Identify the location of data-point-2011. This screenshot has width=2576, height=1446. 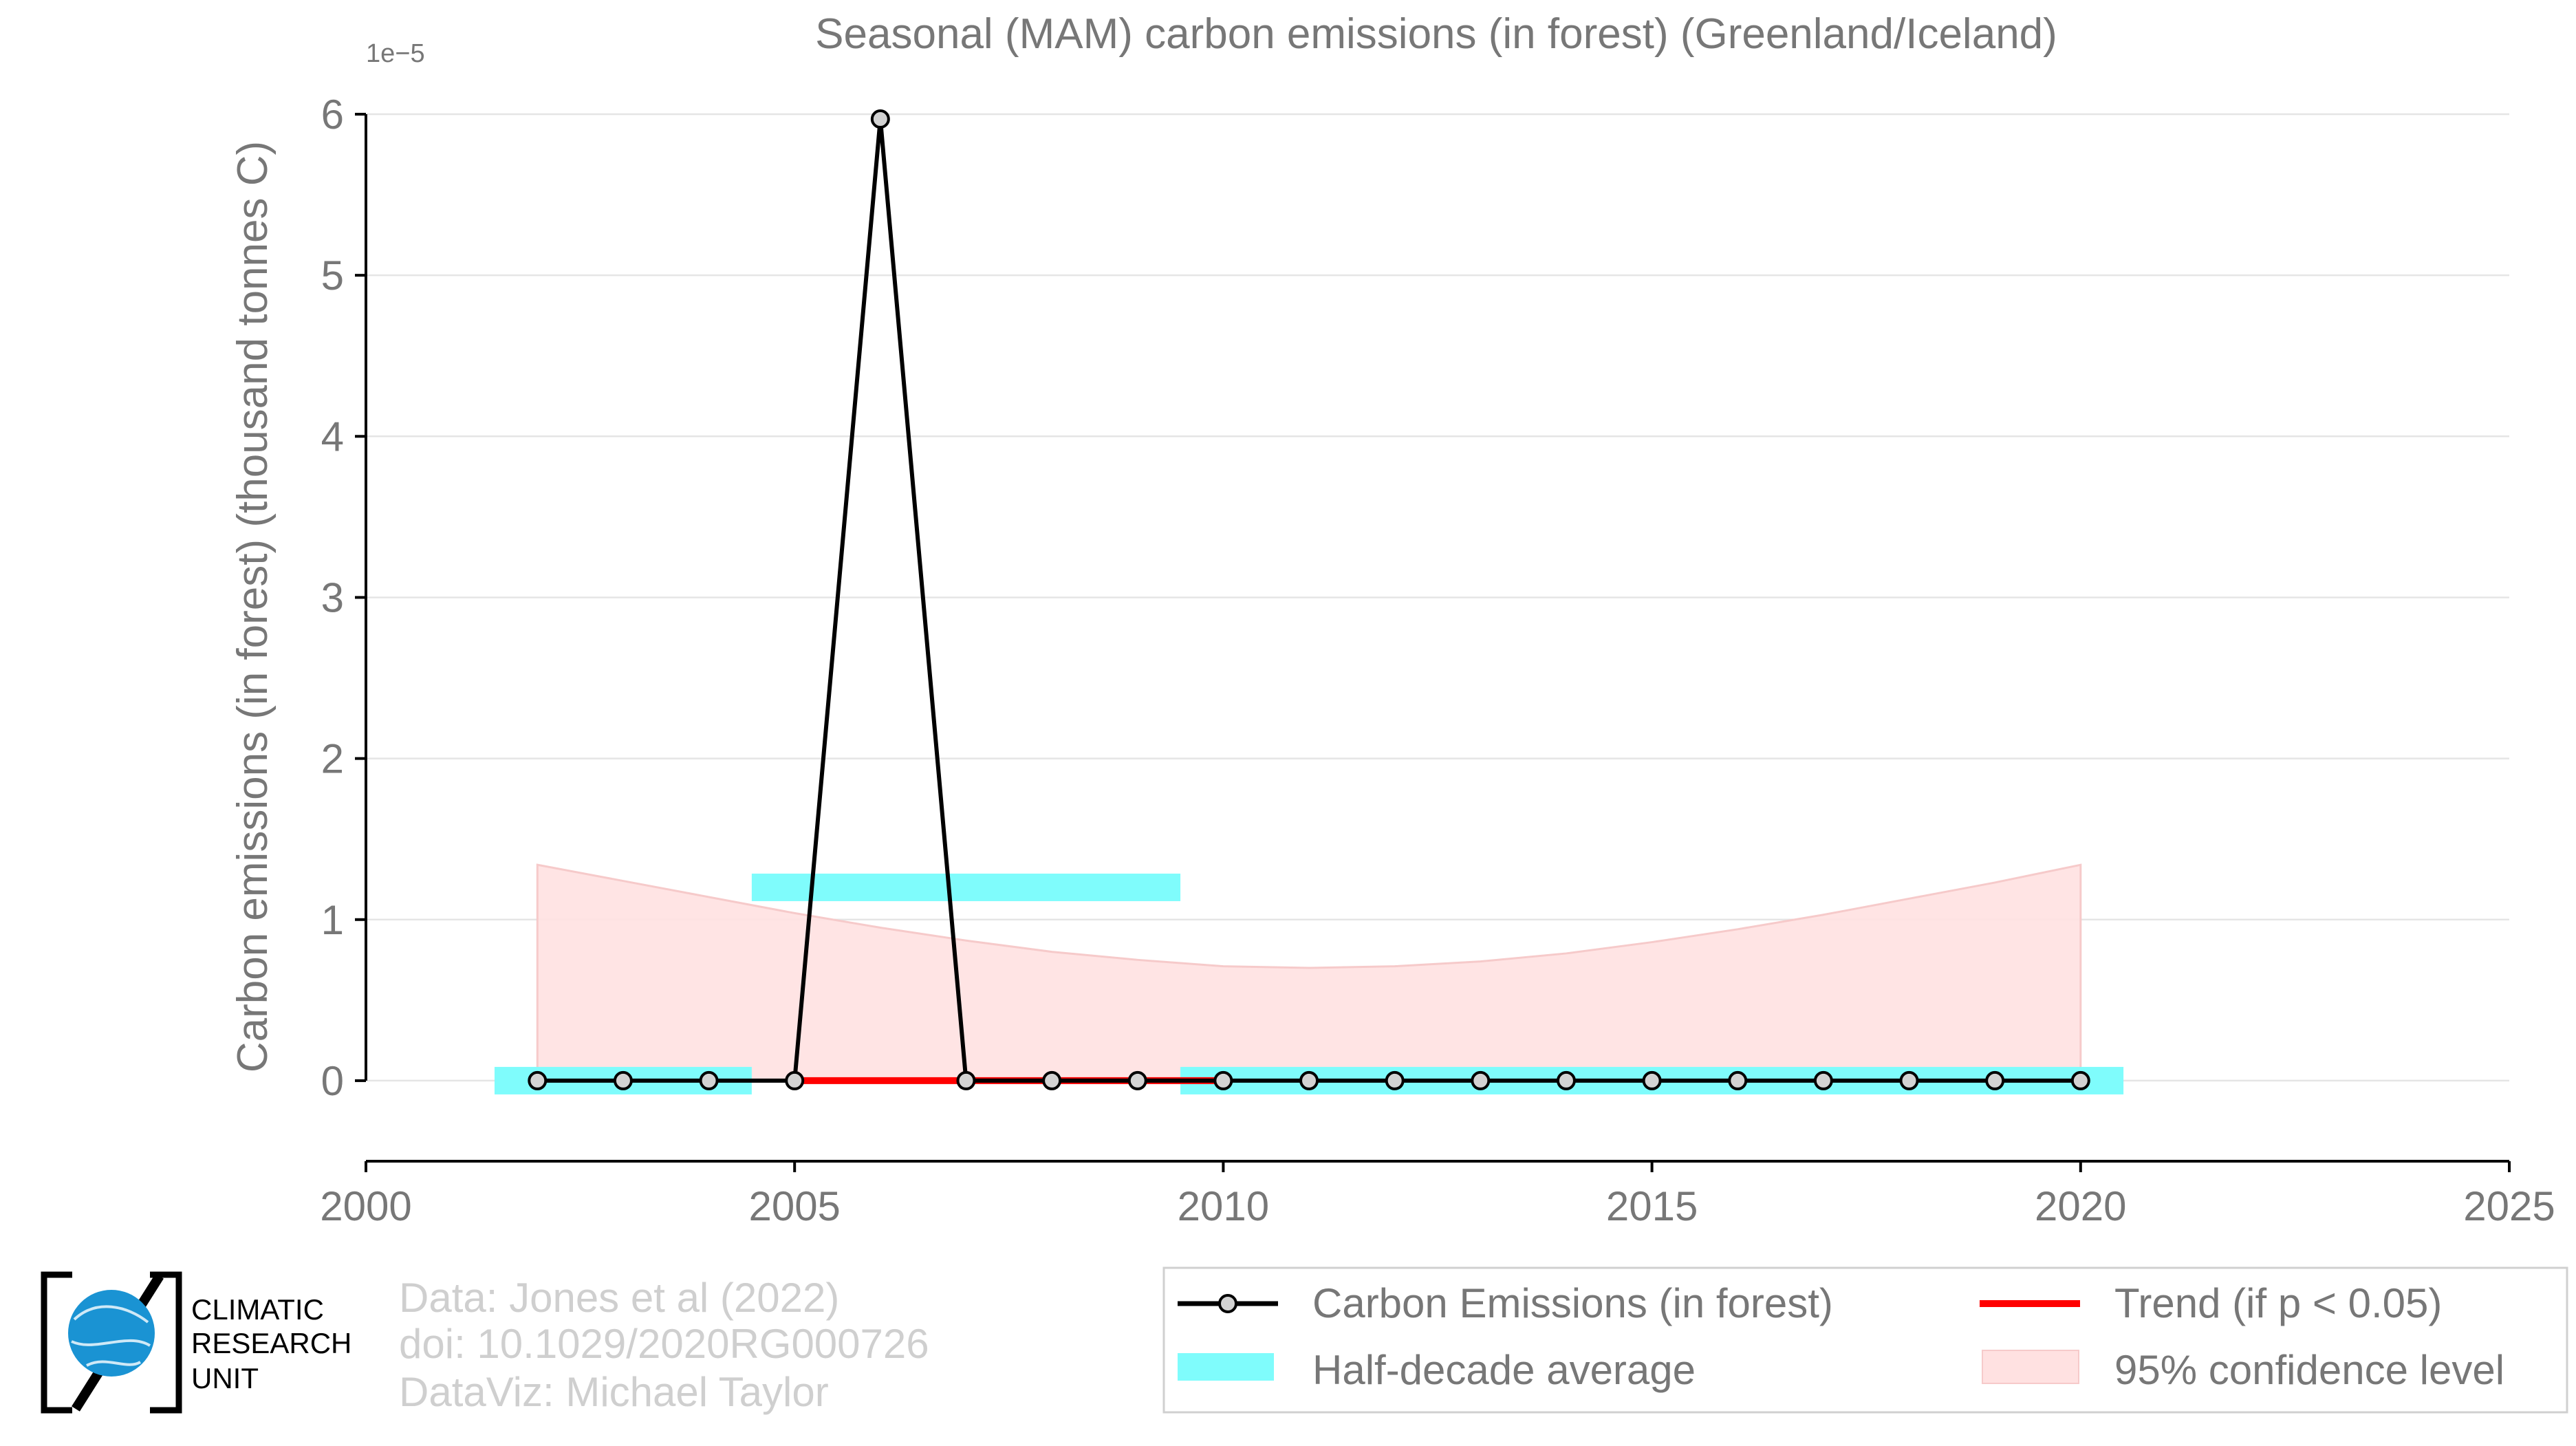
(1309, 1080).